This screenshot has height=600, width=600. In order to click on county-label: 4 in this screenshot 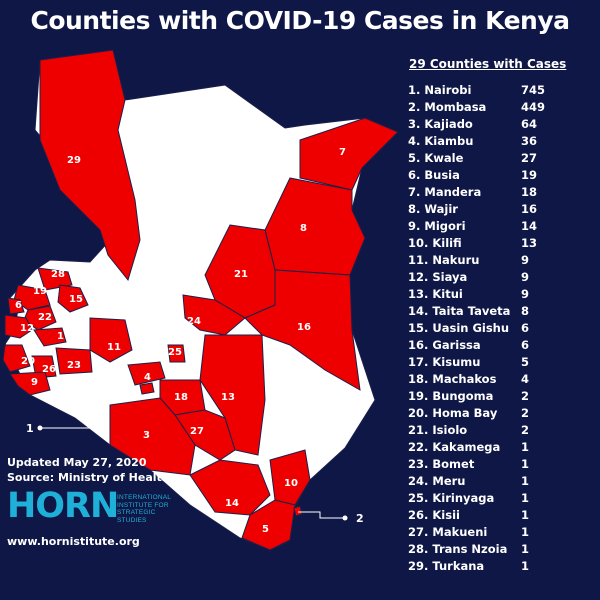, I will do `click(147, 377)`.